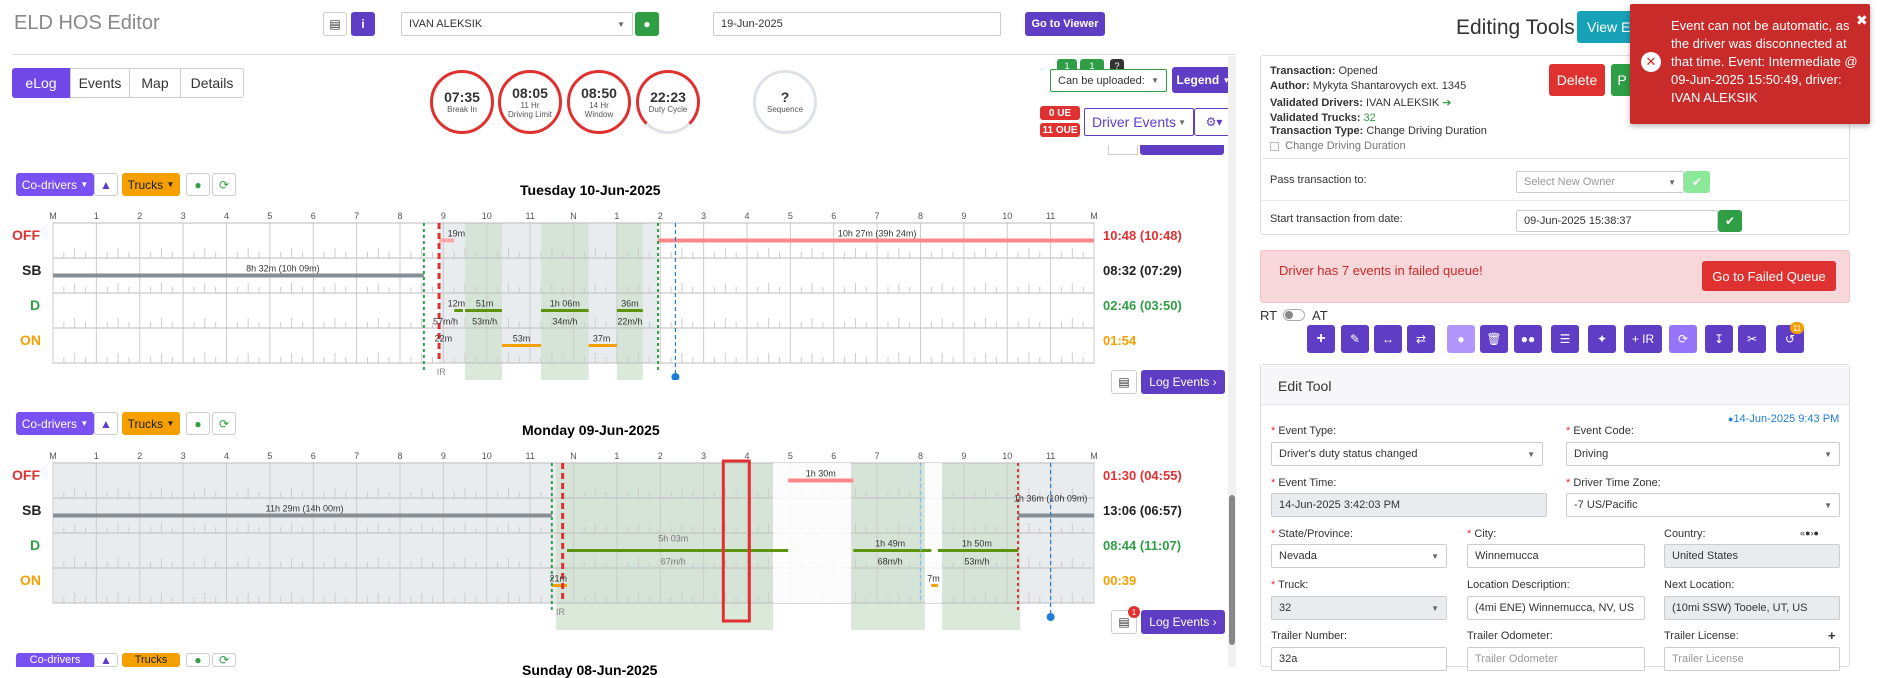  What do you see at coordinates (1862, 20) in the screenshot?
I see `toast-close-icon: ✖` at bounding box center [1862, 20].